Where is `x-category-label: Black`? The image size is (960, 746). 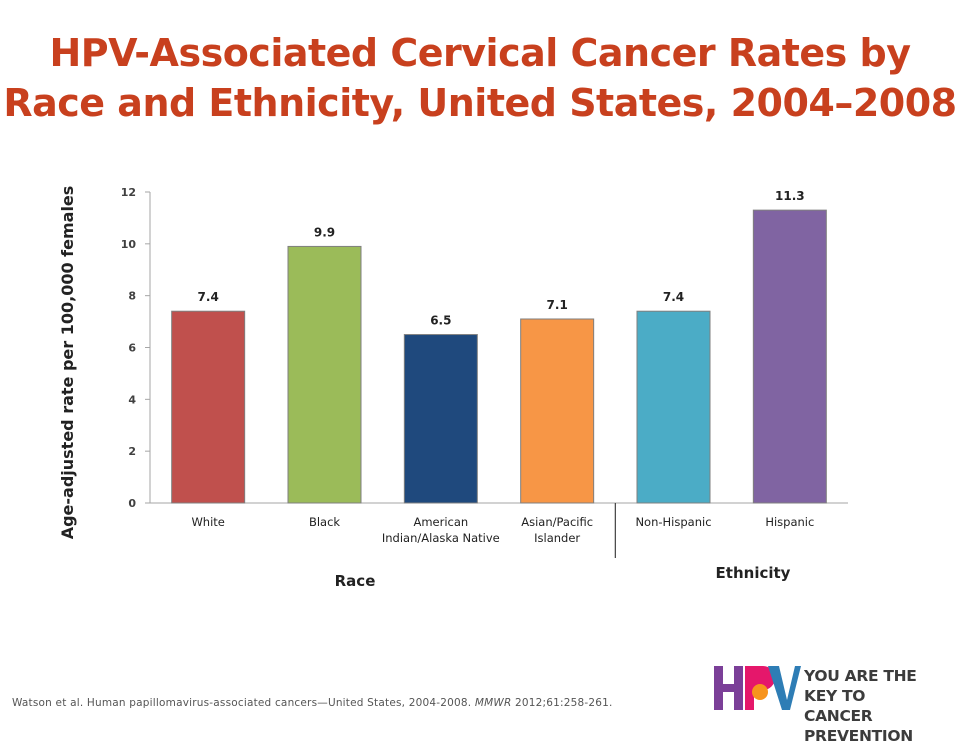 x-category-label: Black is located at coordinates (324, 522).